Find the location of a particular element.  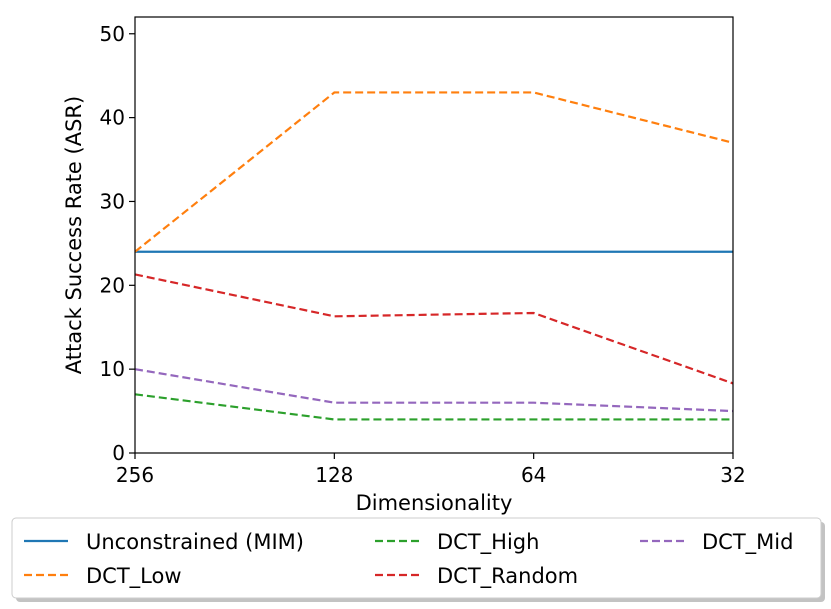

legend-label: DCT_Random is located at coordinates (507, 576).